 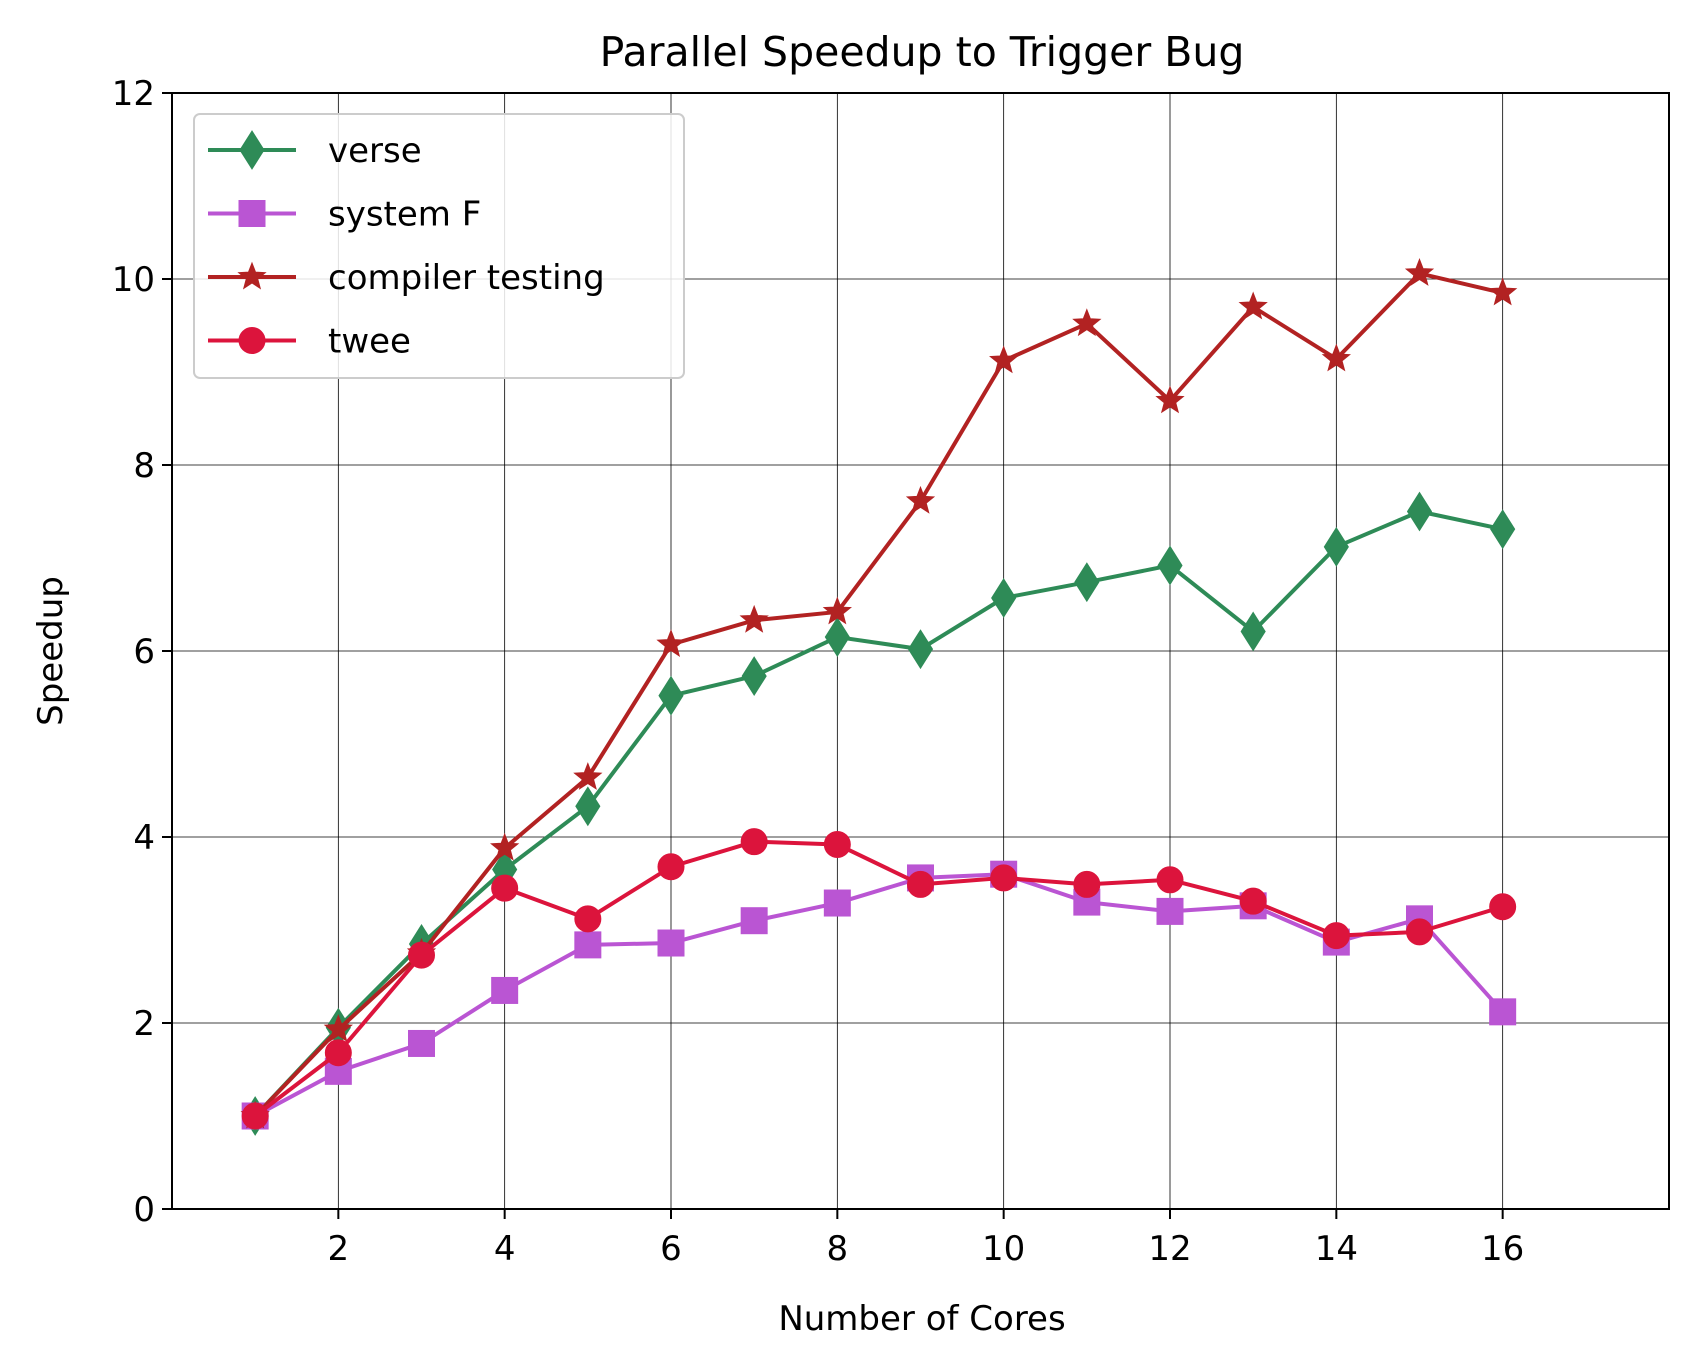 I want to click on series-line, so click(x=879, y=995).